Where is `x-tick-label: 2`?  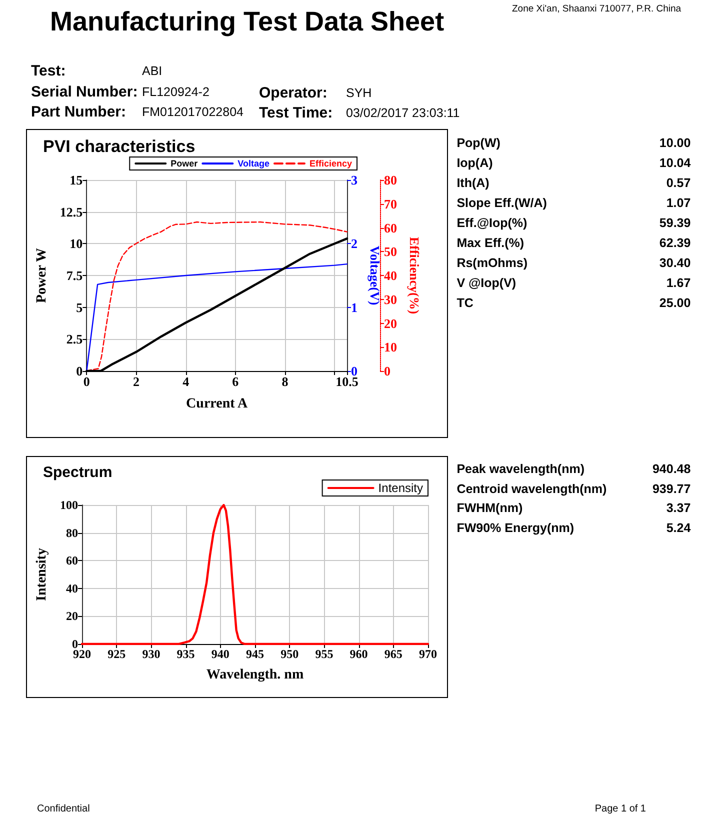
x-tick-label: 2 is located at coordinates (136, 381).